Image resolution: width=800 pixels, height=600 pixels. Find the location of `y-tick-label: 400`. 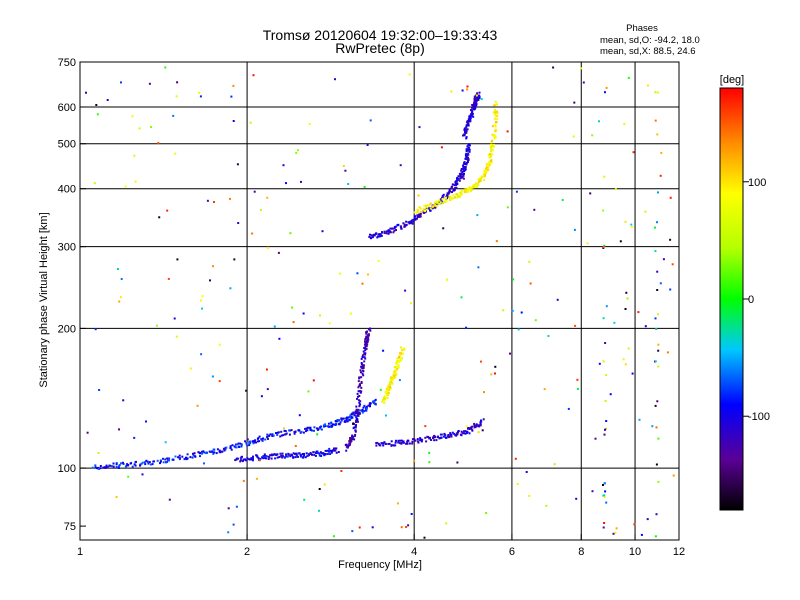

y-tick-label: 400 is located at coordinates (67, 190).